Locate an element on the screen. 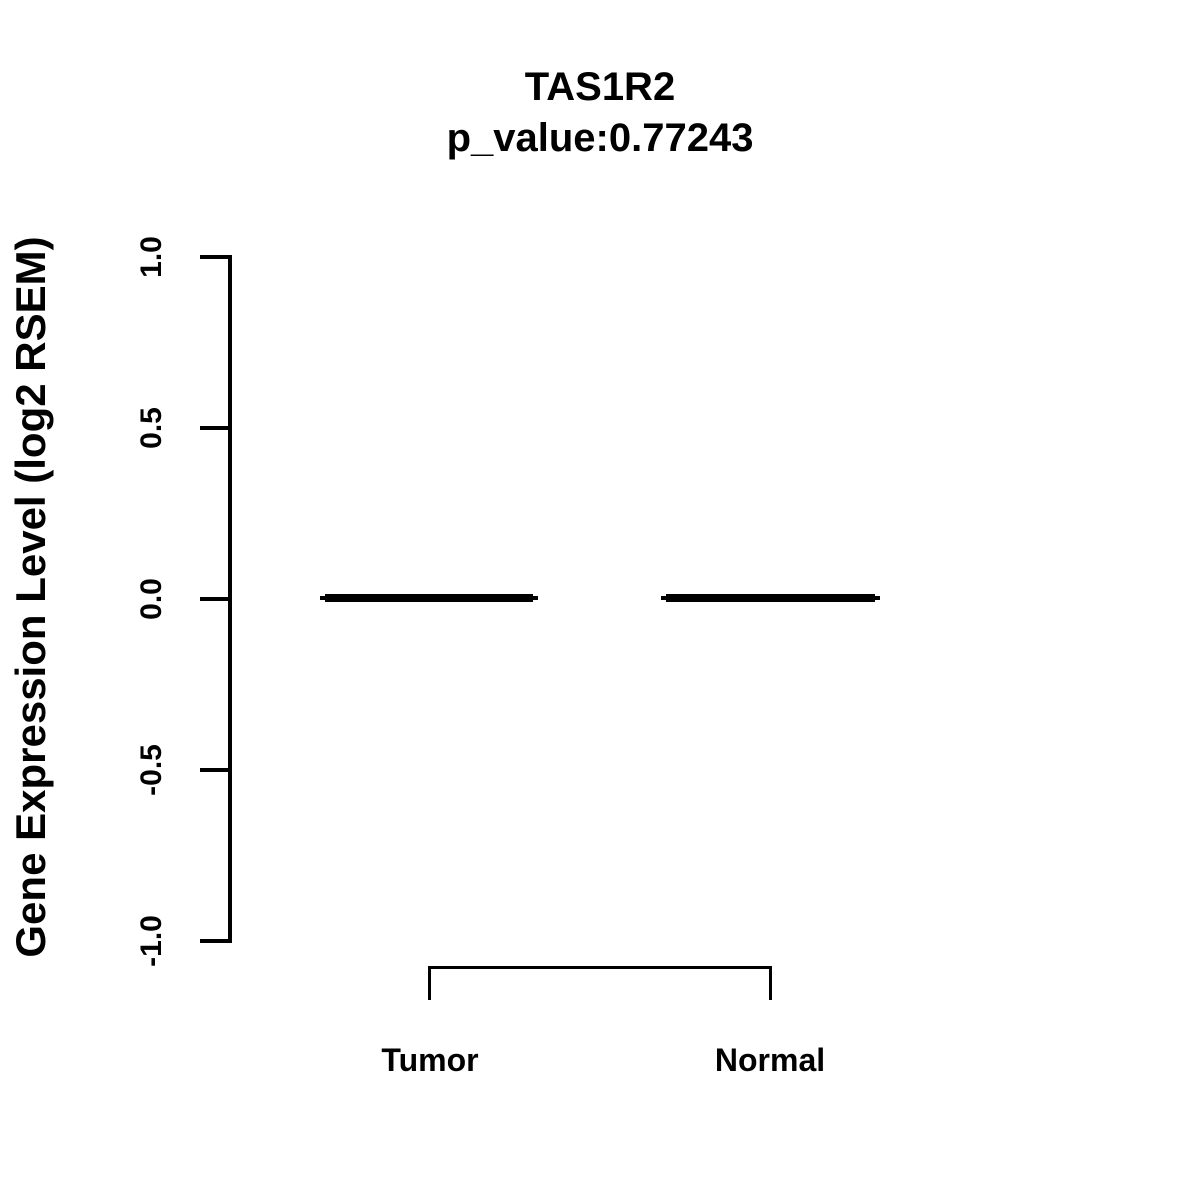  y-tick-label: -0.5 is located at coordinates (151, 770).